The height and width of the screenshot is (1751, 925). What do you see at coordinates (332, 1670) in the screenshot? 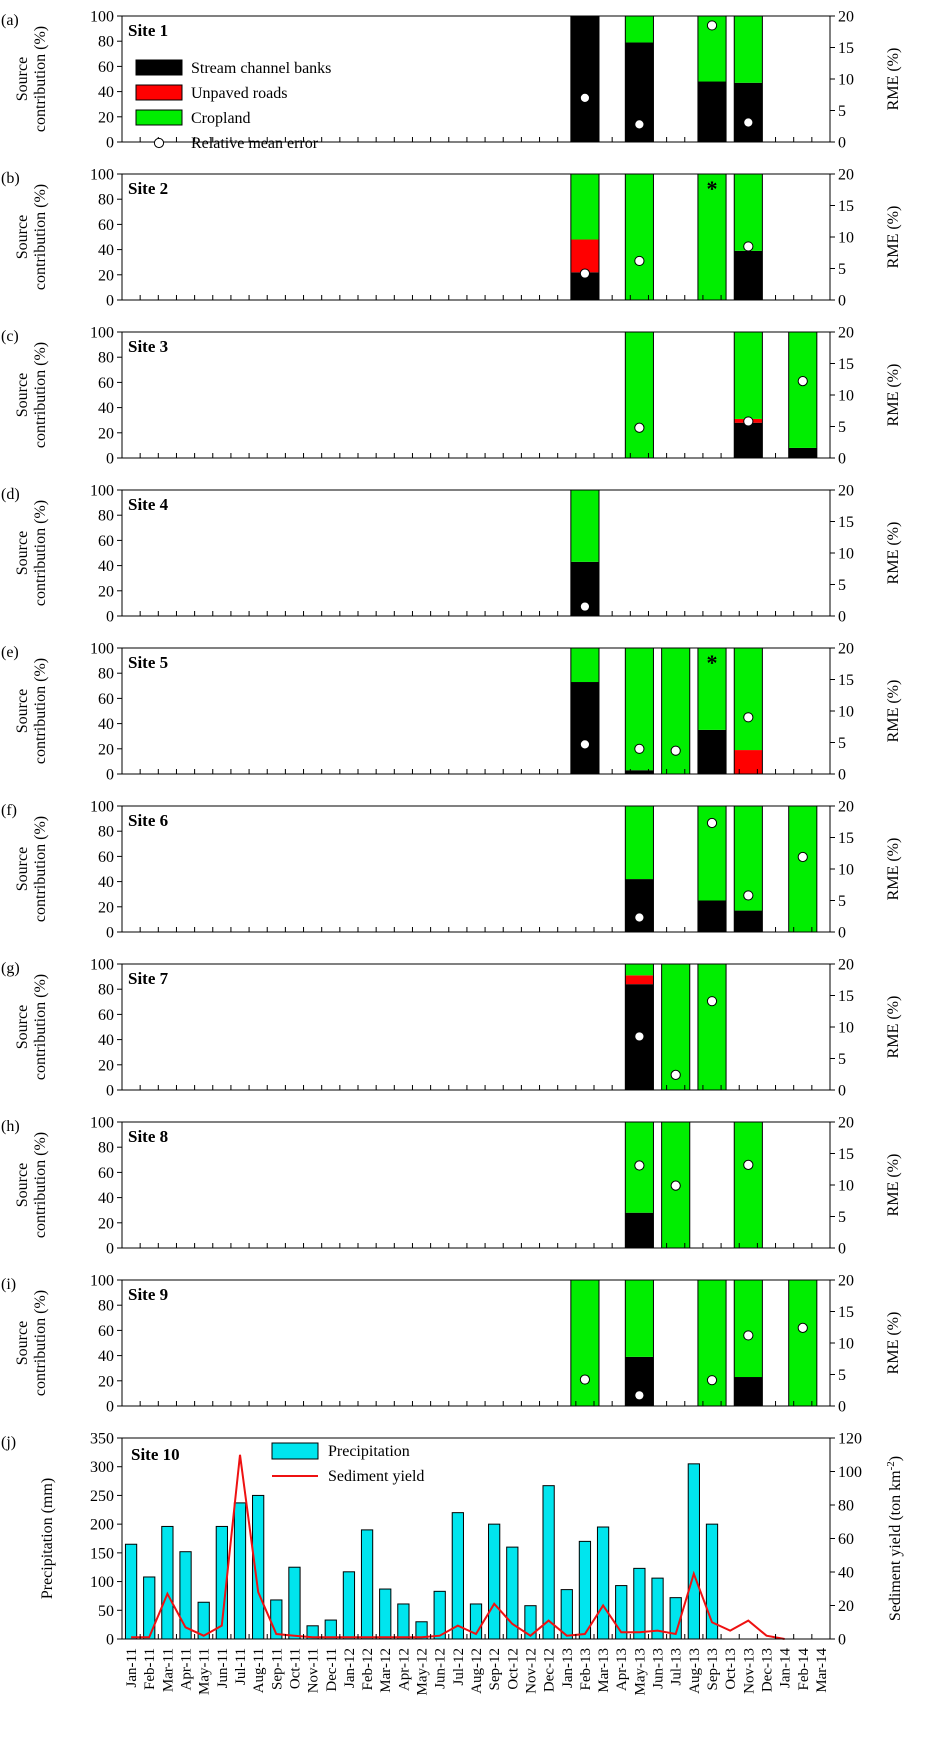
I see `x-tick-label: Dec-11` at bounding box center [332, 1670].